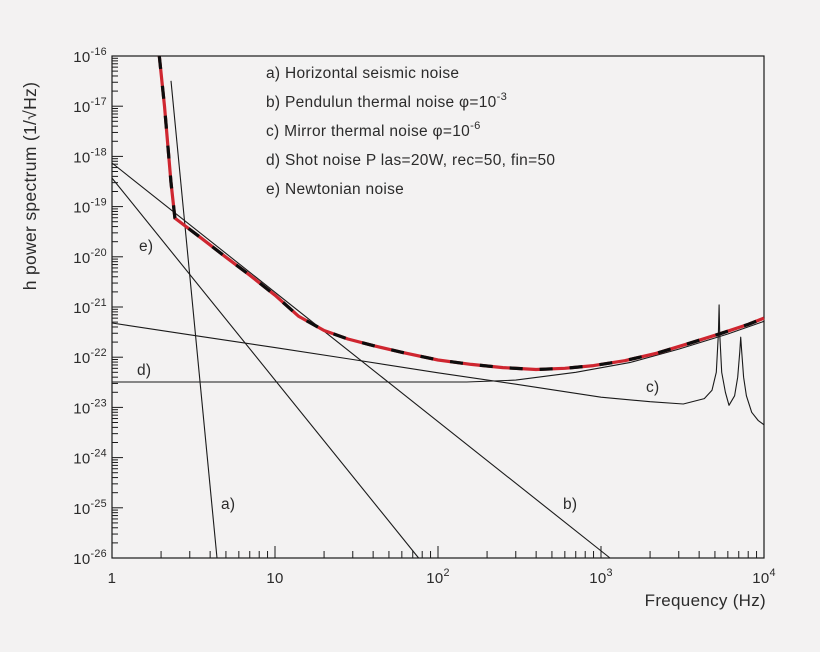 The image size is (820, 652). Describe the element at coordinates (438, 577) in the screenshot. I see `x-tick-label: 10²` at that location.